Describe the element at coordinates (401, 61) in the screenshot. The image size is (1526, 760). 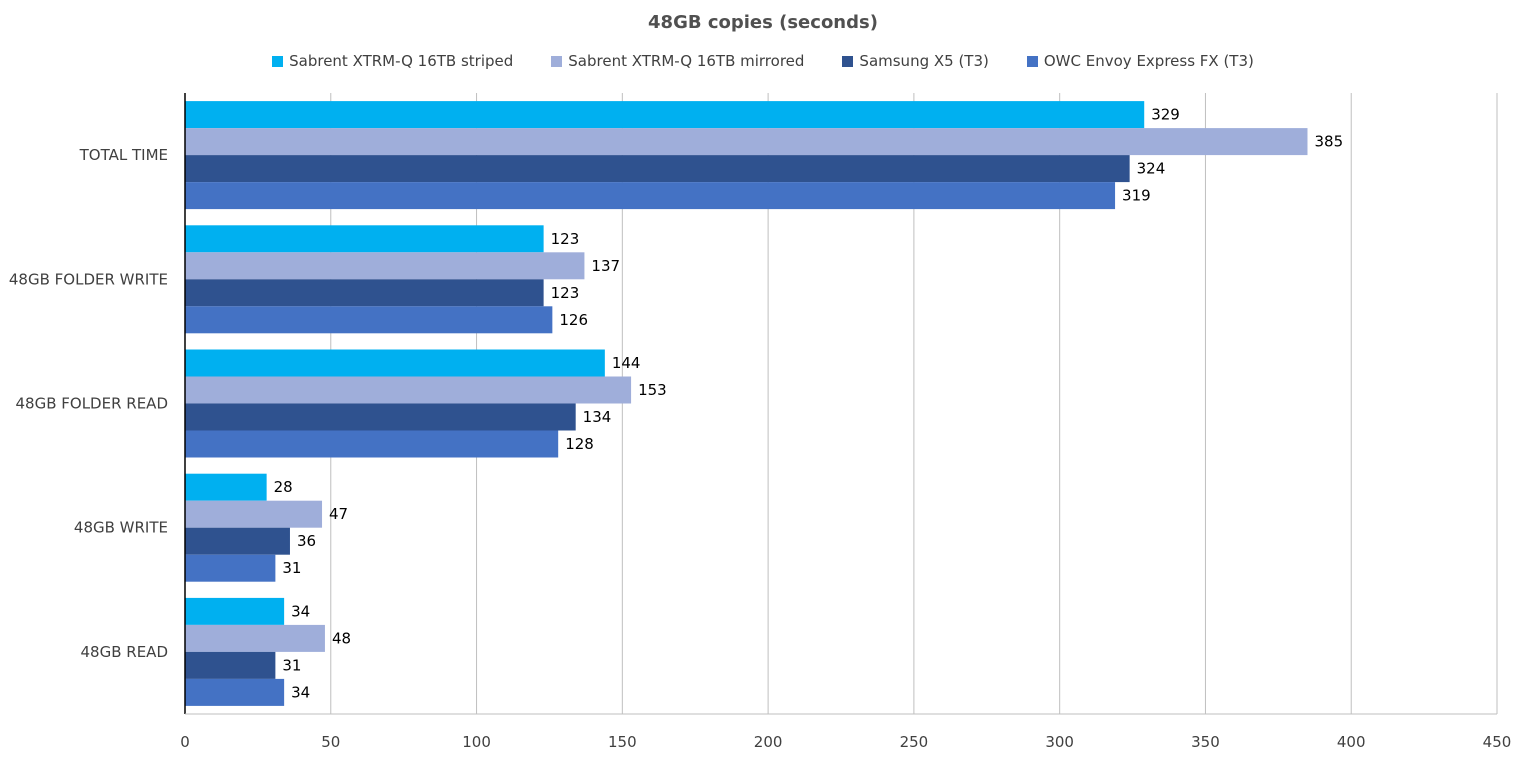
I see `legend-label: Sabrent XTRM-Q 16TB striped` at that location.